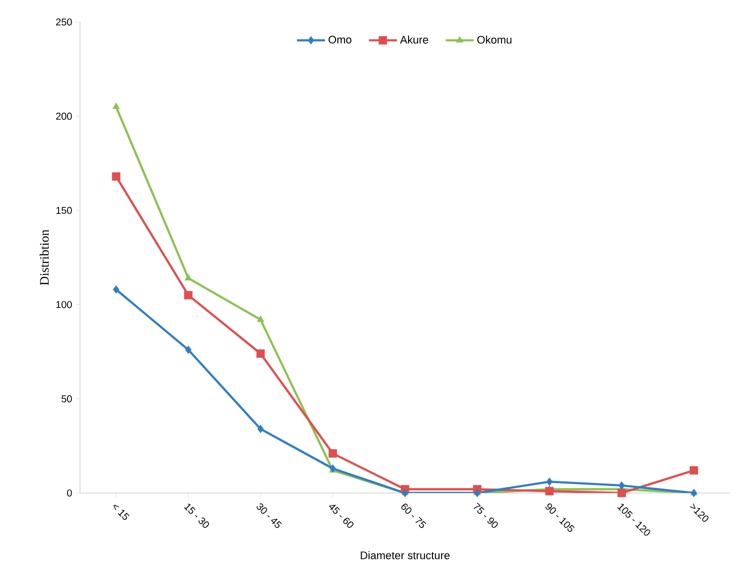 This screenshot has height=571, width=735. I want to click on x-axis-title: Diameter structure, so click(405, 555).